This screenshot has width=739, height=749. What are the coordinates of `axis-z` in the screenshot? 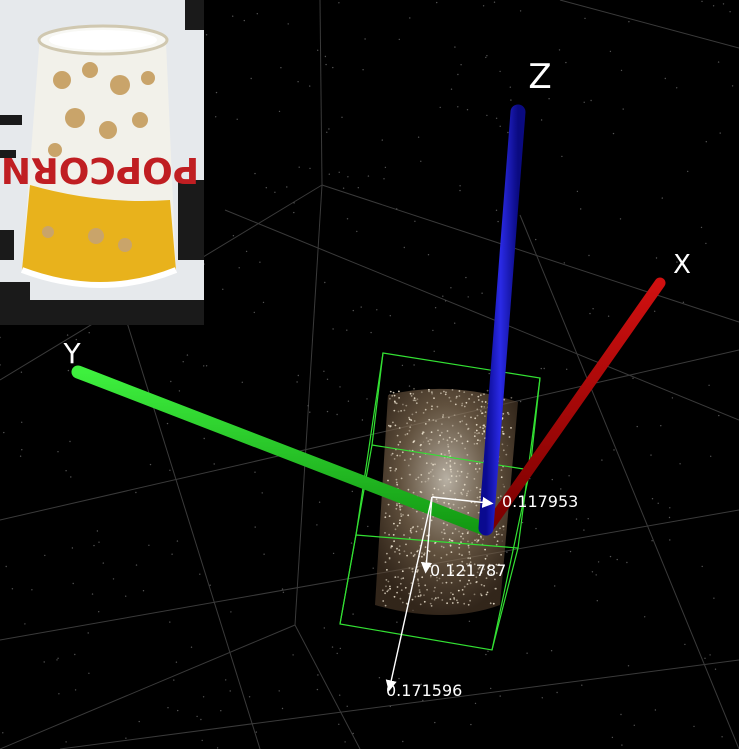 It's located at (502, 320).